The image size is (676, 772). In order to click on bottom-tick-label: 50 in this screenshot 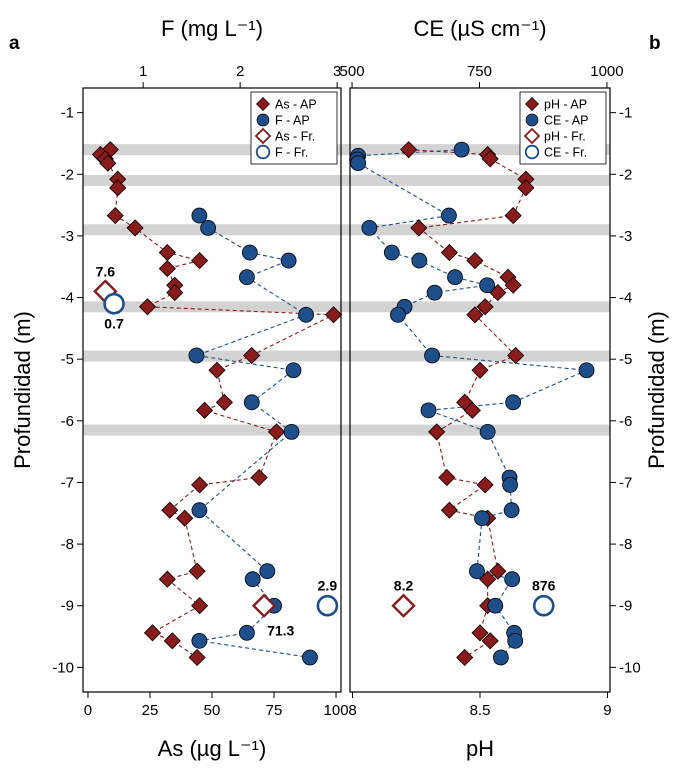, I will do `click(212, 710)`.